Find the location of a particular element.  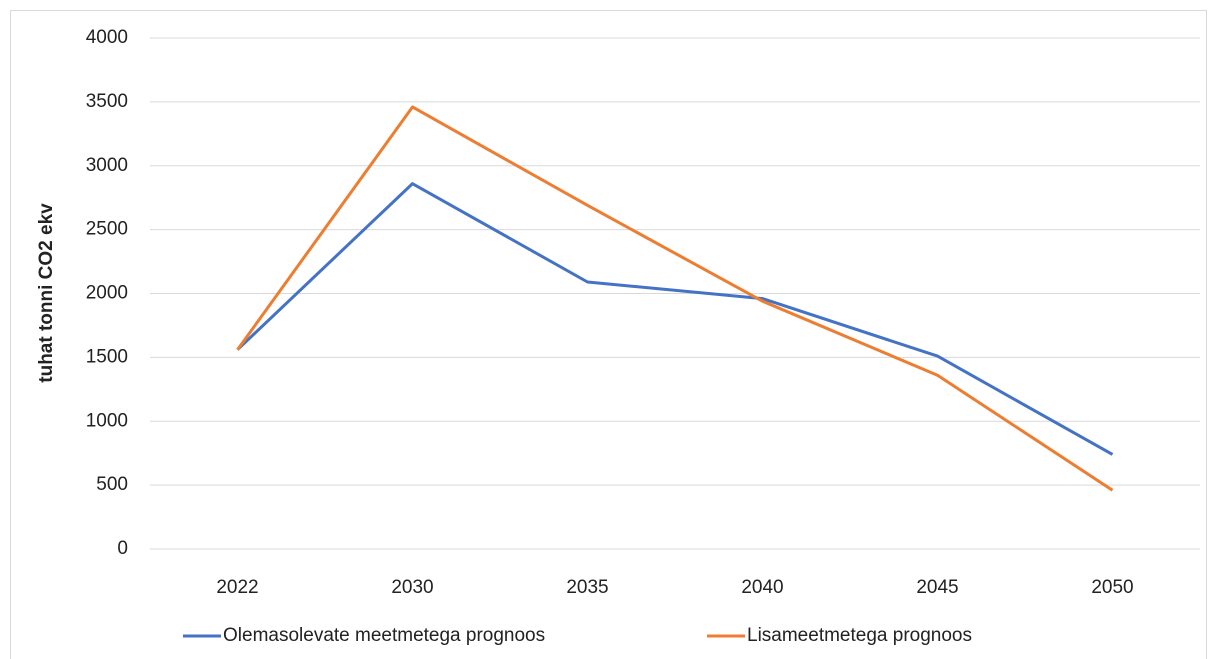

y-tick-label: 2000 is located at coordinates (107, 293).